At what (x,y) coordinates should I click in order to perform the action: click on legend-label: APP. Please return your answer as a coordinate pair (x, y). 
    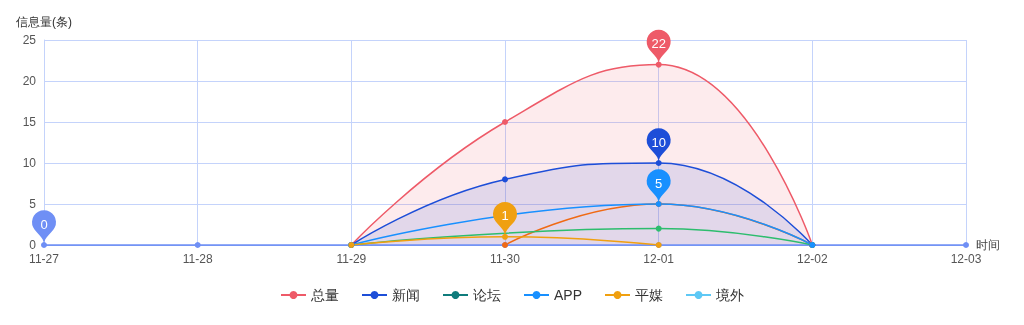
    Looking at the image, I should click on (568, 295).